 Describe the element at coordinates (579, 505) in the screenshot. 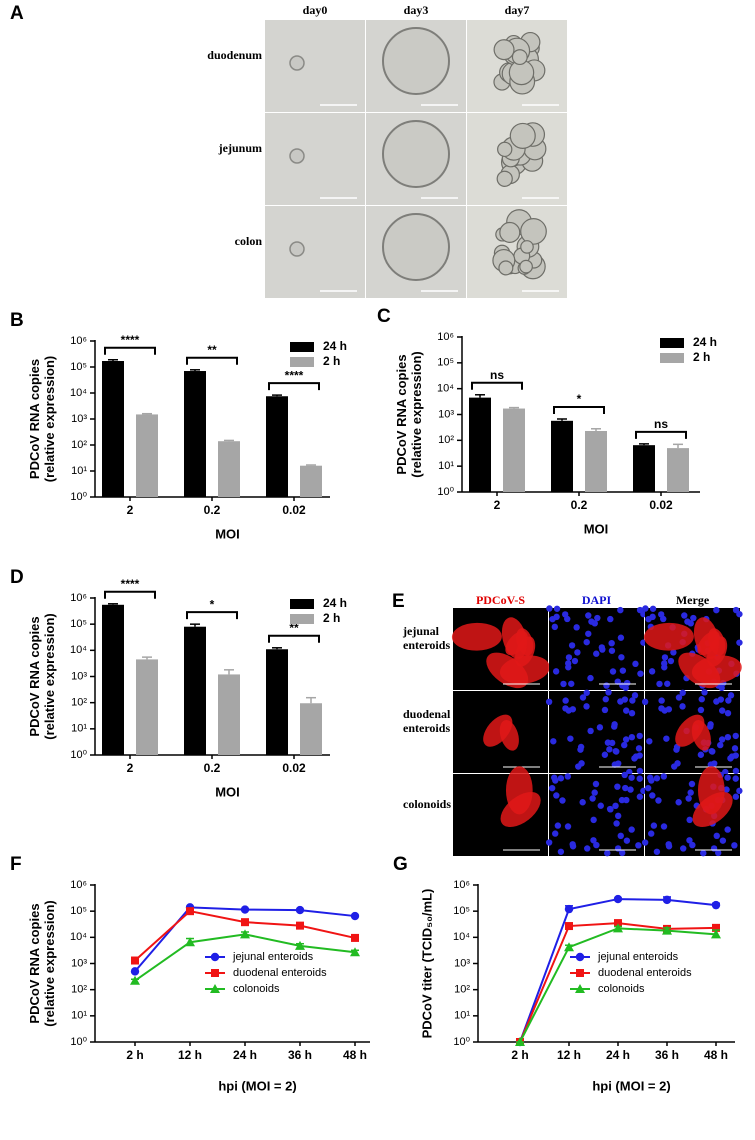

I see `x-tick-label: 0.2` at that location.